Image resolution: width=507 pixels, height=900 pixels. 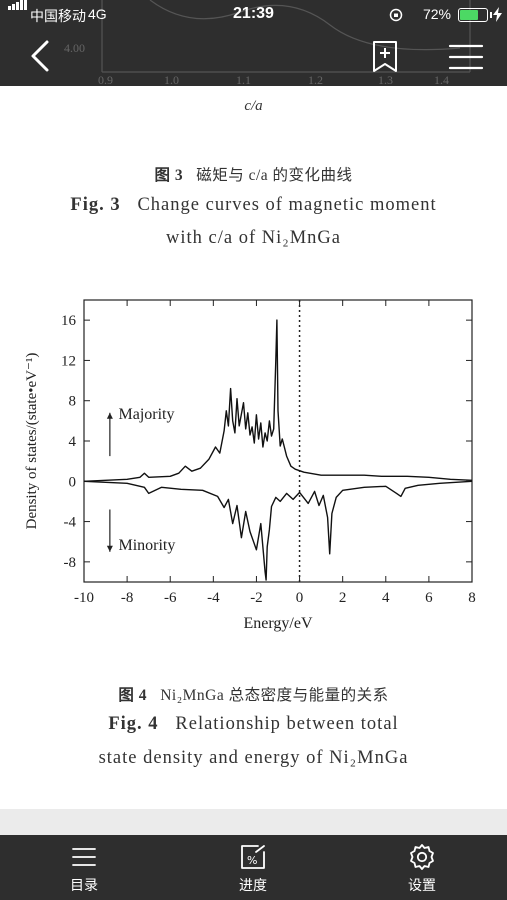 I want to click on gear-icon, so click(x=422, y=857).